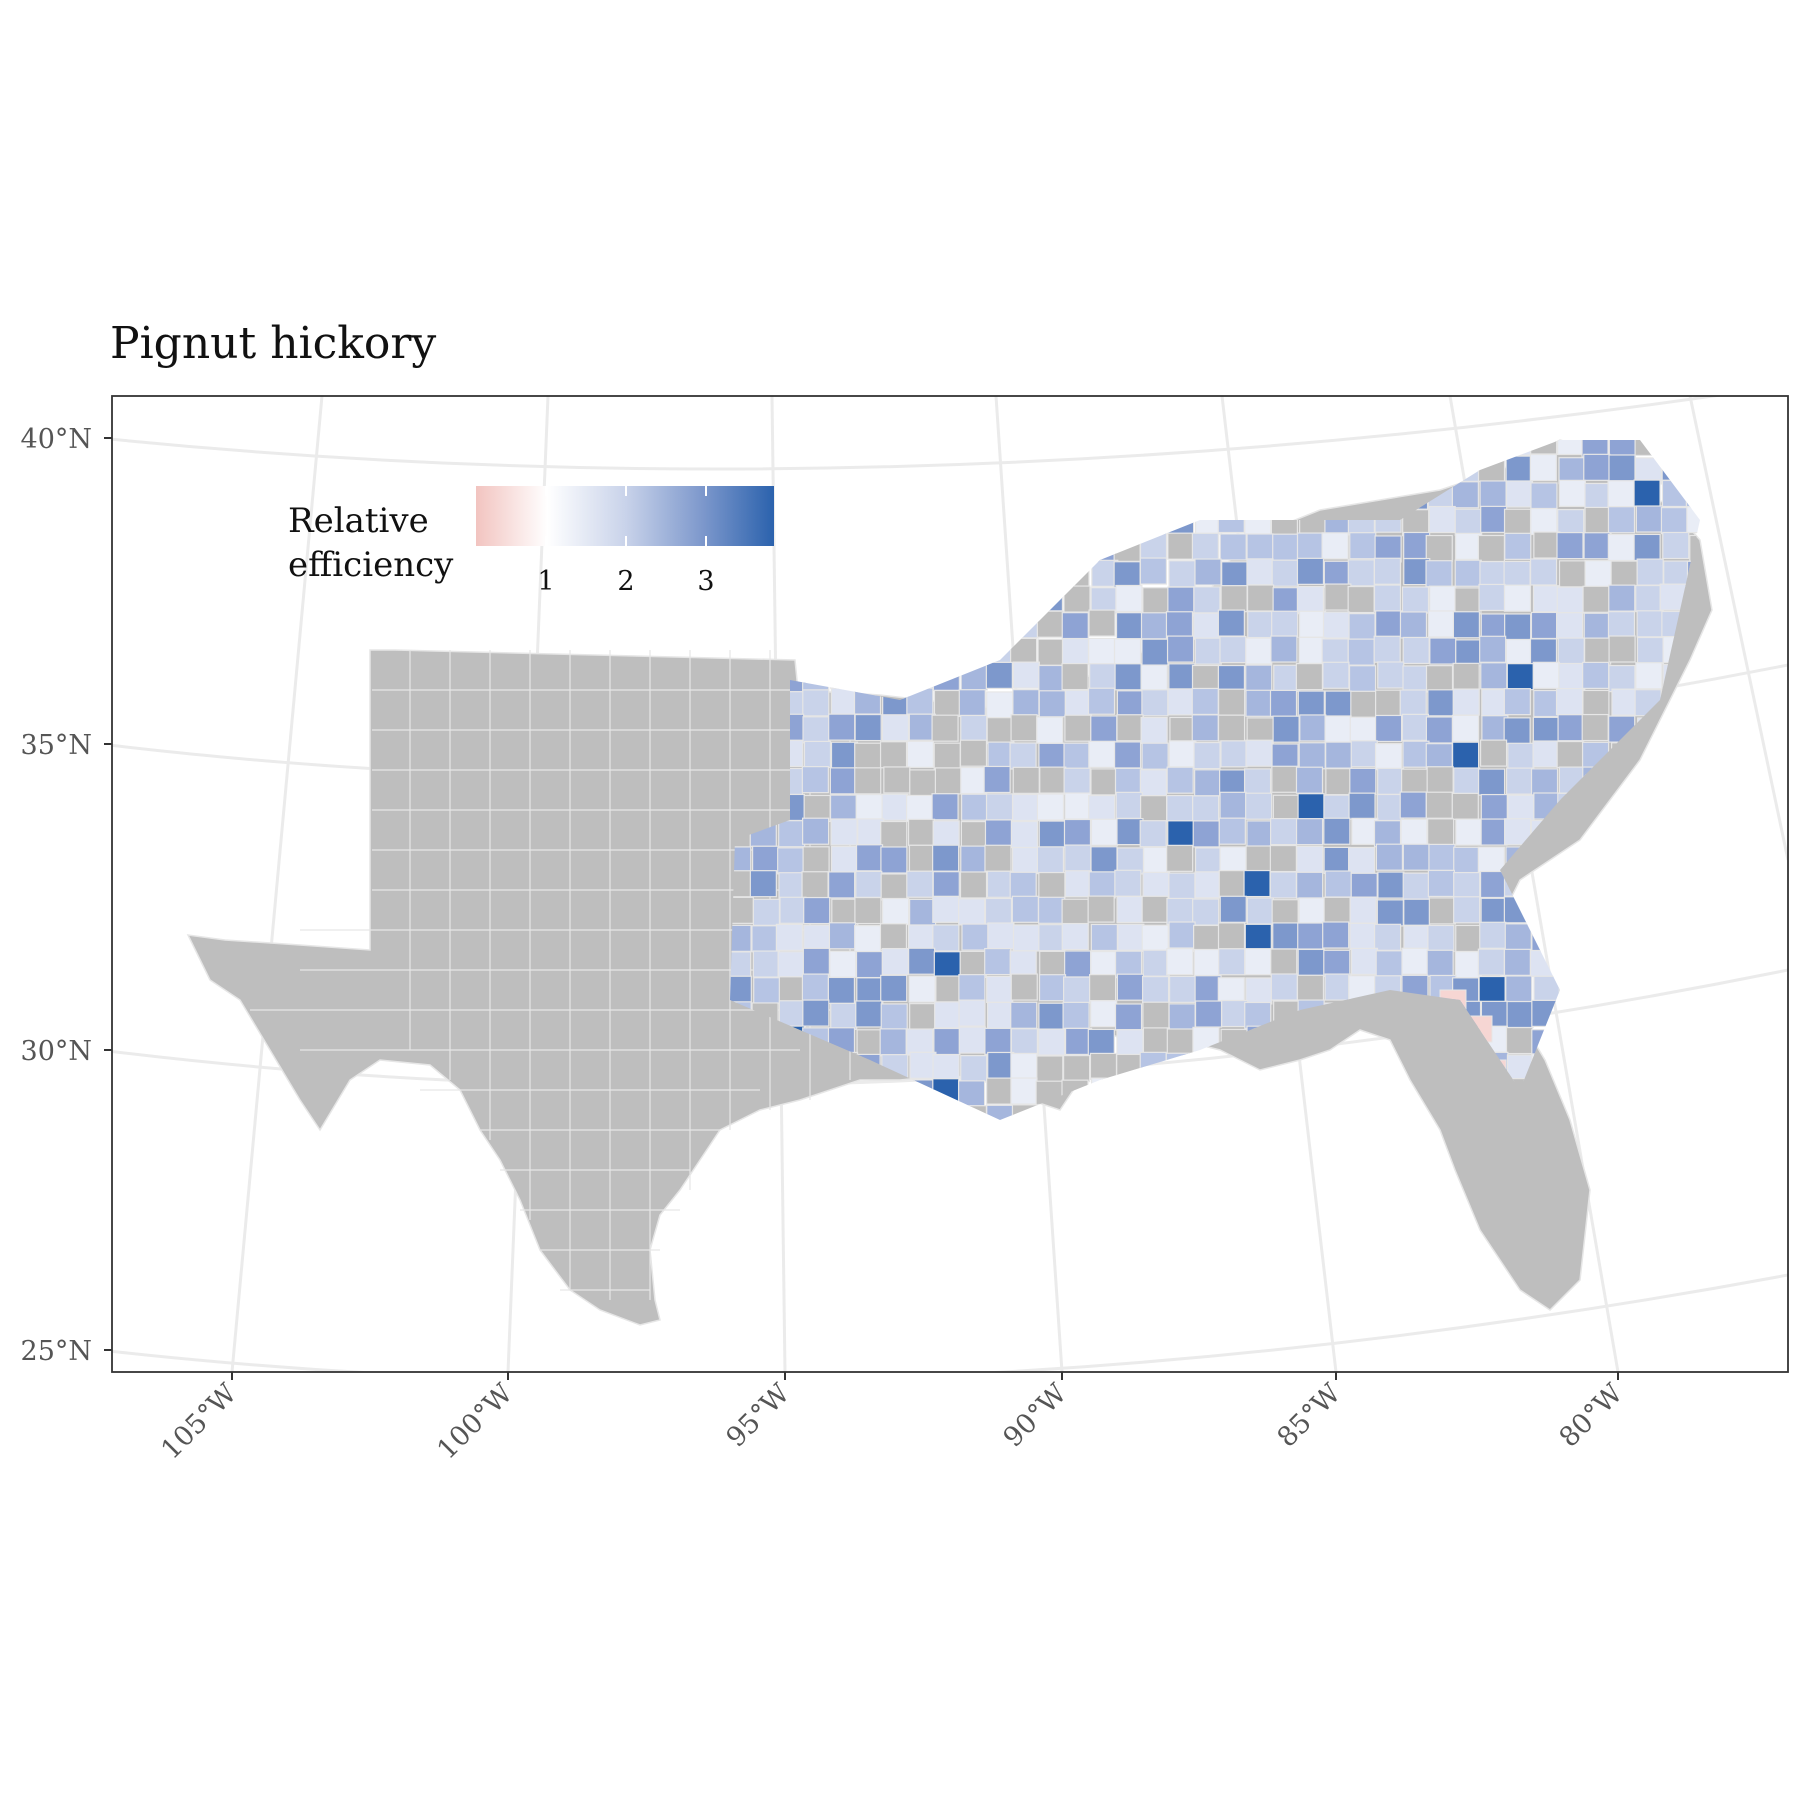  What do you see at coordinates (531, 541) in the screenshot?
I see `legend: Relative efficiency 1 2 3` at bounding box center [531, 541].